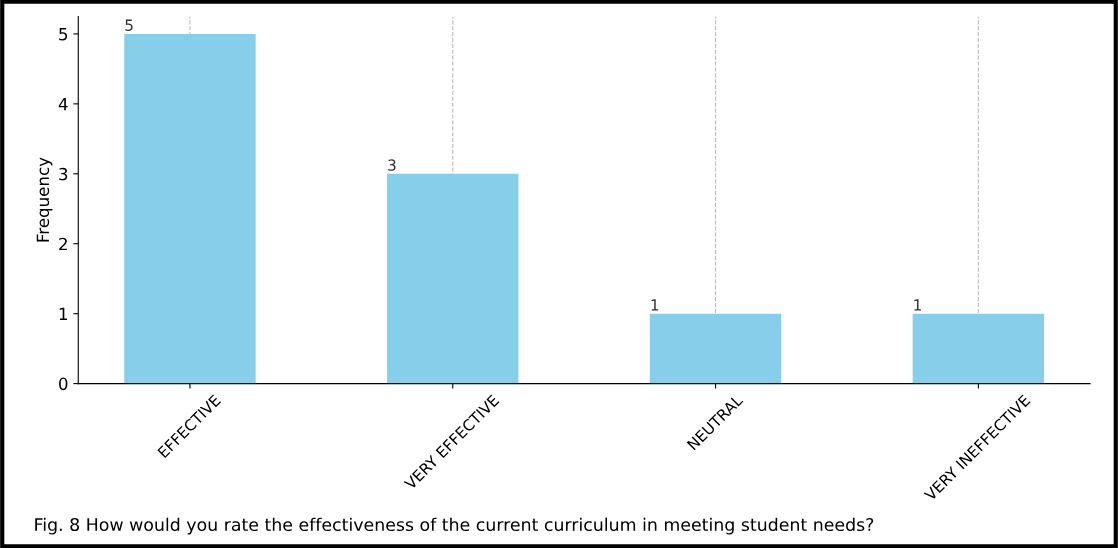  I want to click on y-axis-title: Frequency, so click(44, 199).